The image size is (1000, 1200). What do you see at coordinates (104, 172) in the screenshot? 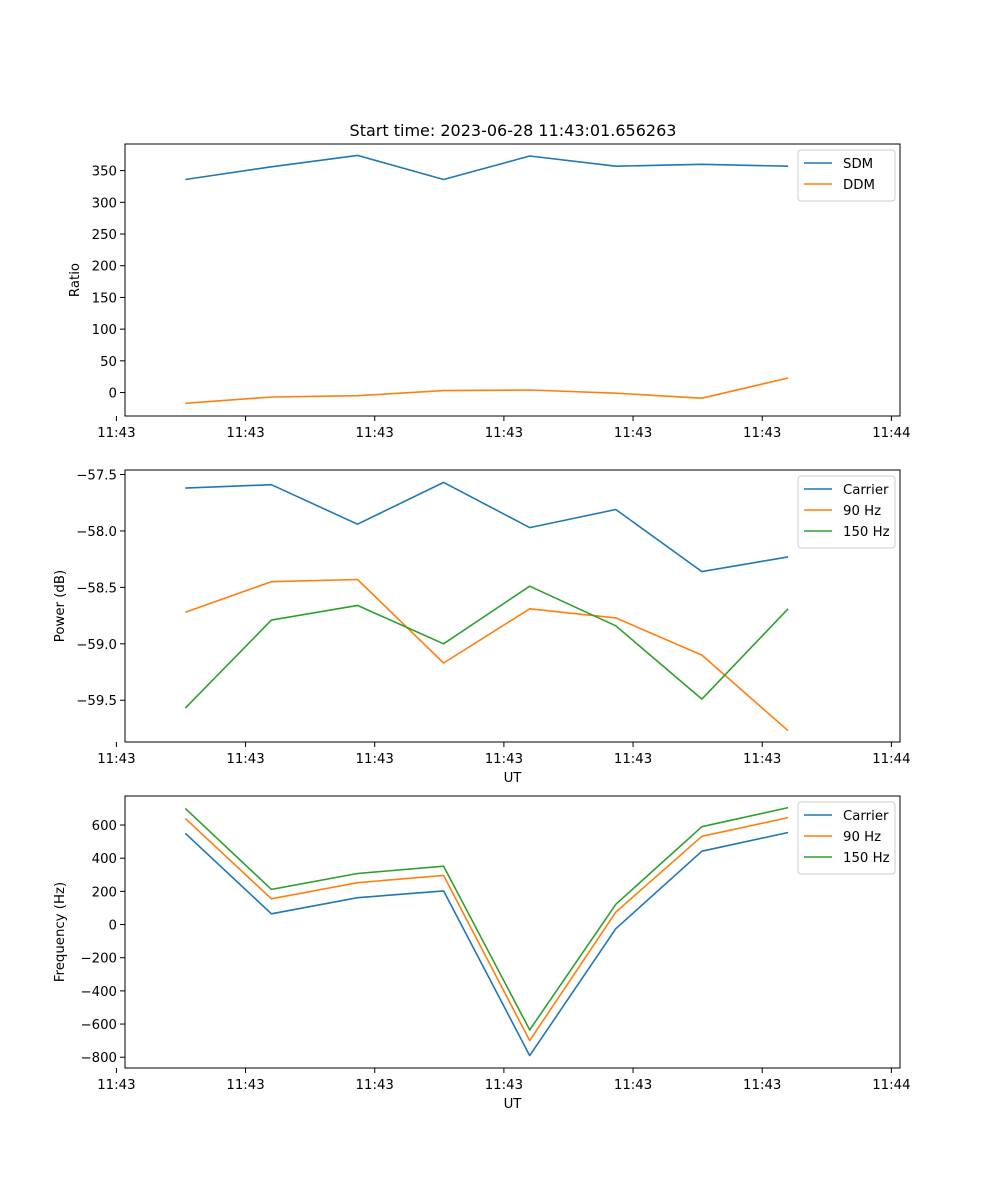
I see `y-tick-label: 350` at bounding box center [104, 172].